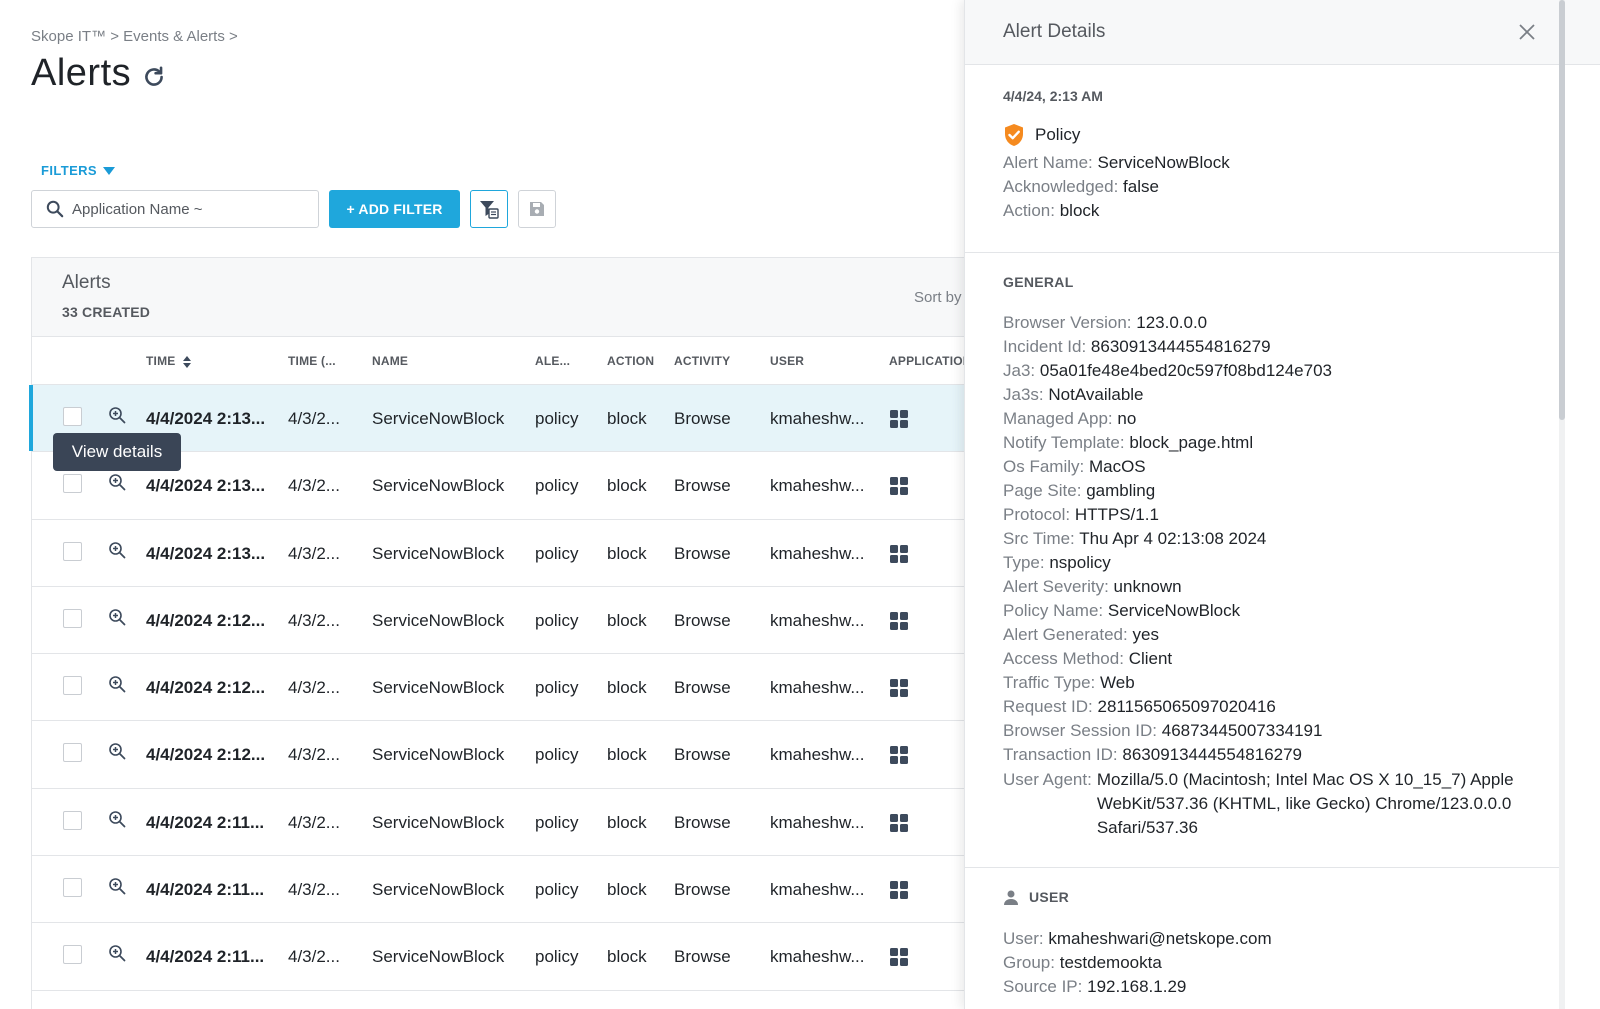 Image resolution: width=1600 pixels, height=1009 pixels. Describe the element at coordinates (787, 361) in the screenshot. I see `column-header-user: USER` at that location.